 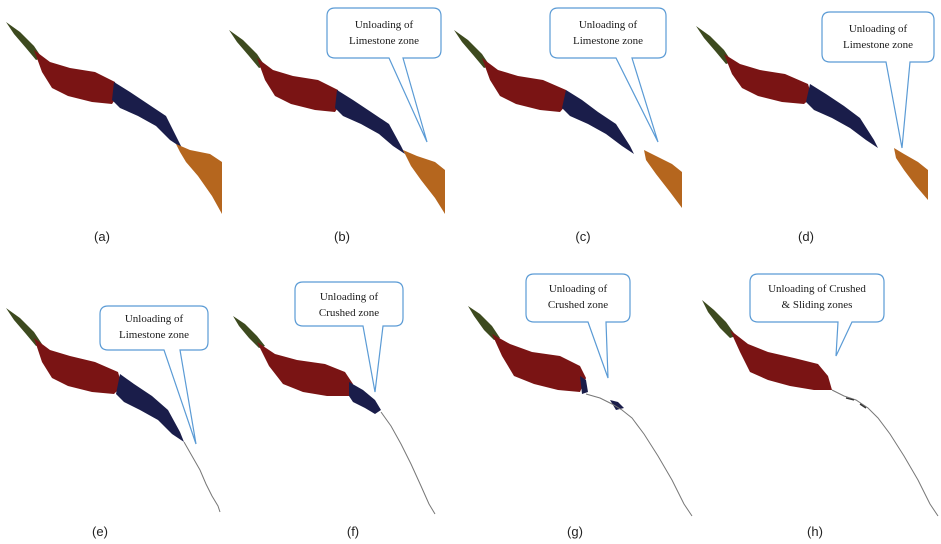 What do you see at coordinates (580, 406) in the screenshot?
I see `panel-g: Unloading of Crushed zone (g)` at bounding box center [580, 406].